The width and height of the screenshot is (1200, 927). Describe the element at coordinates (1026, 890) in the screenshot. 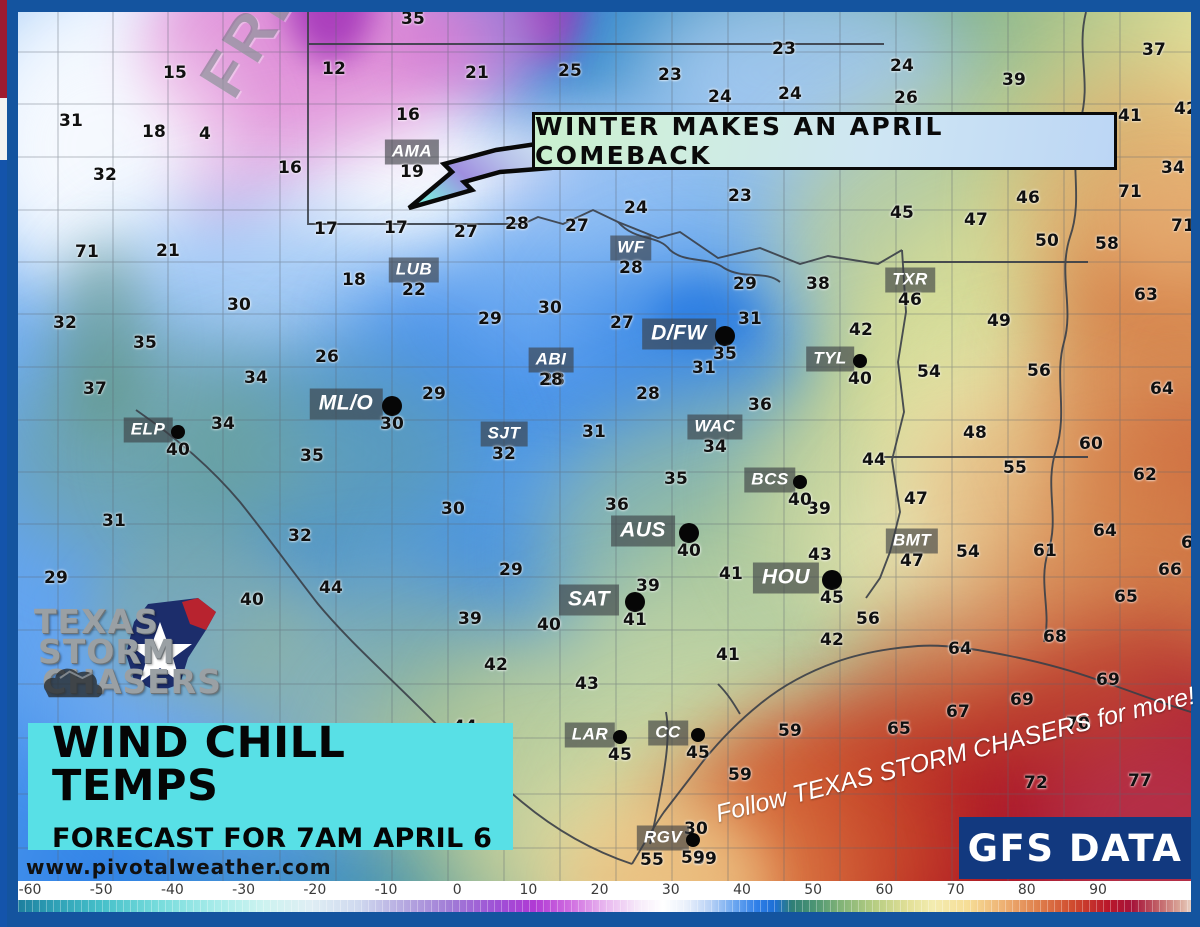

I see `colorbar-tick-label: 80` at that location.